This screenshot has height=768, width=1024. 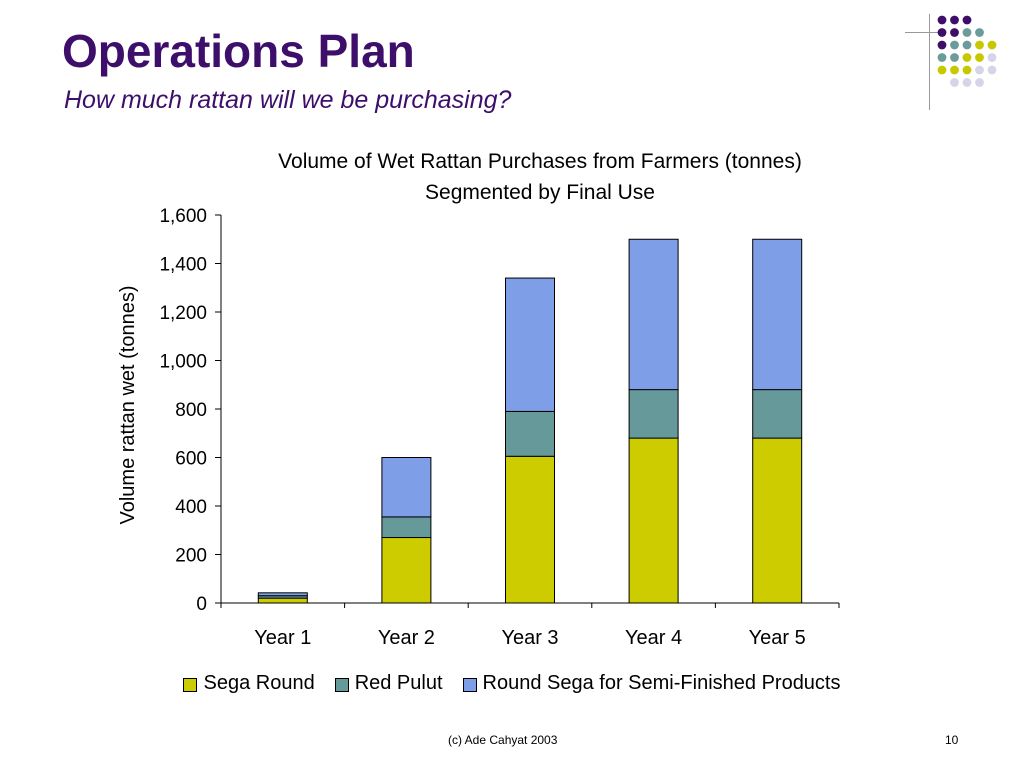 What do you see at coordinates (967, 51) in the screenshot?
I see `decorative-dot-grid` at bounding box center [967, 51].